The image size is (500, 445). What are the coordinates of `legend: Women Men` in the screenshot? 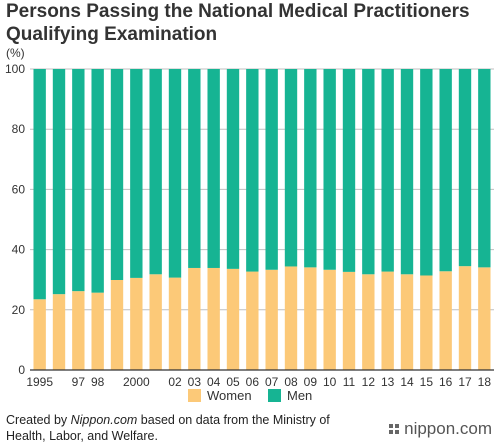 It's located at (250, 397).